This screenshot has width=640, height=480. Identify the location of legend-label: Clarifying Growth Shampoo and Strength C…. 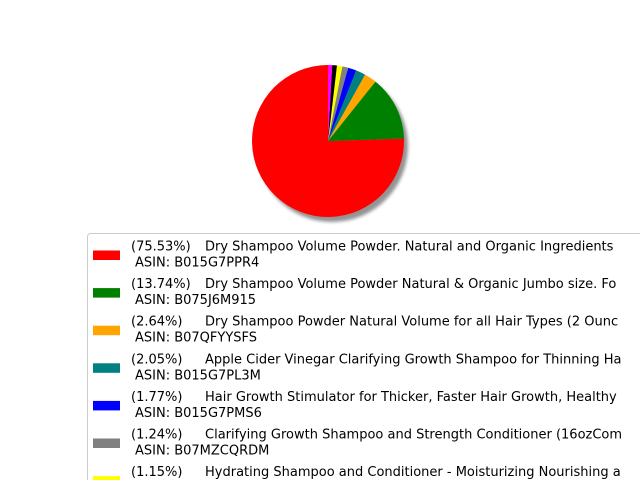
(413, 435).